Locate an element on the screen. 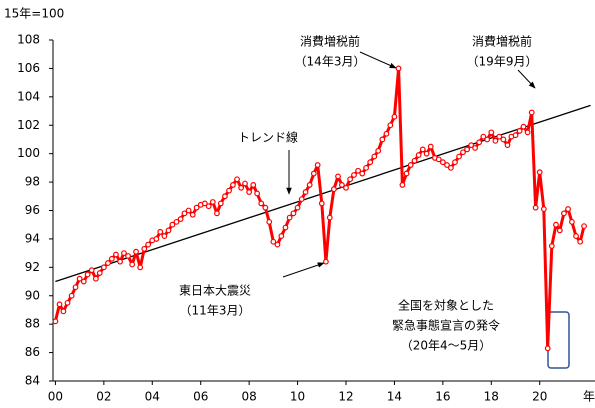 The height and width of the screenshot is (408, 595). y-tick-label: 96 is located at coordinates (32, 210).